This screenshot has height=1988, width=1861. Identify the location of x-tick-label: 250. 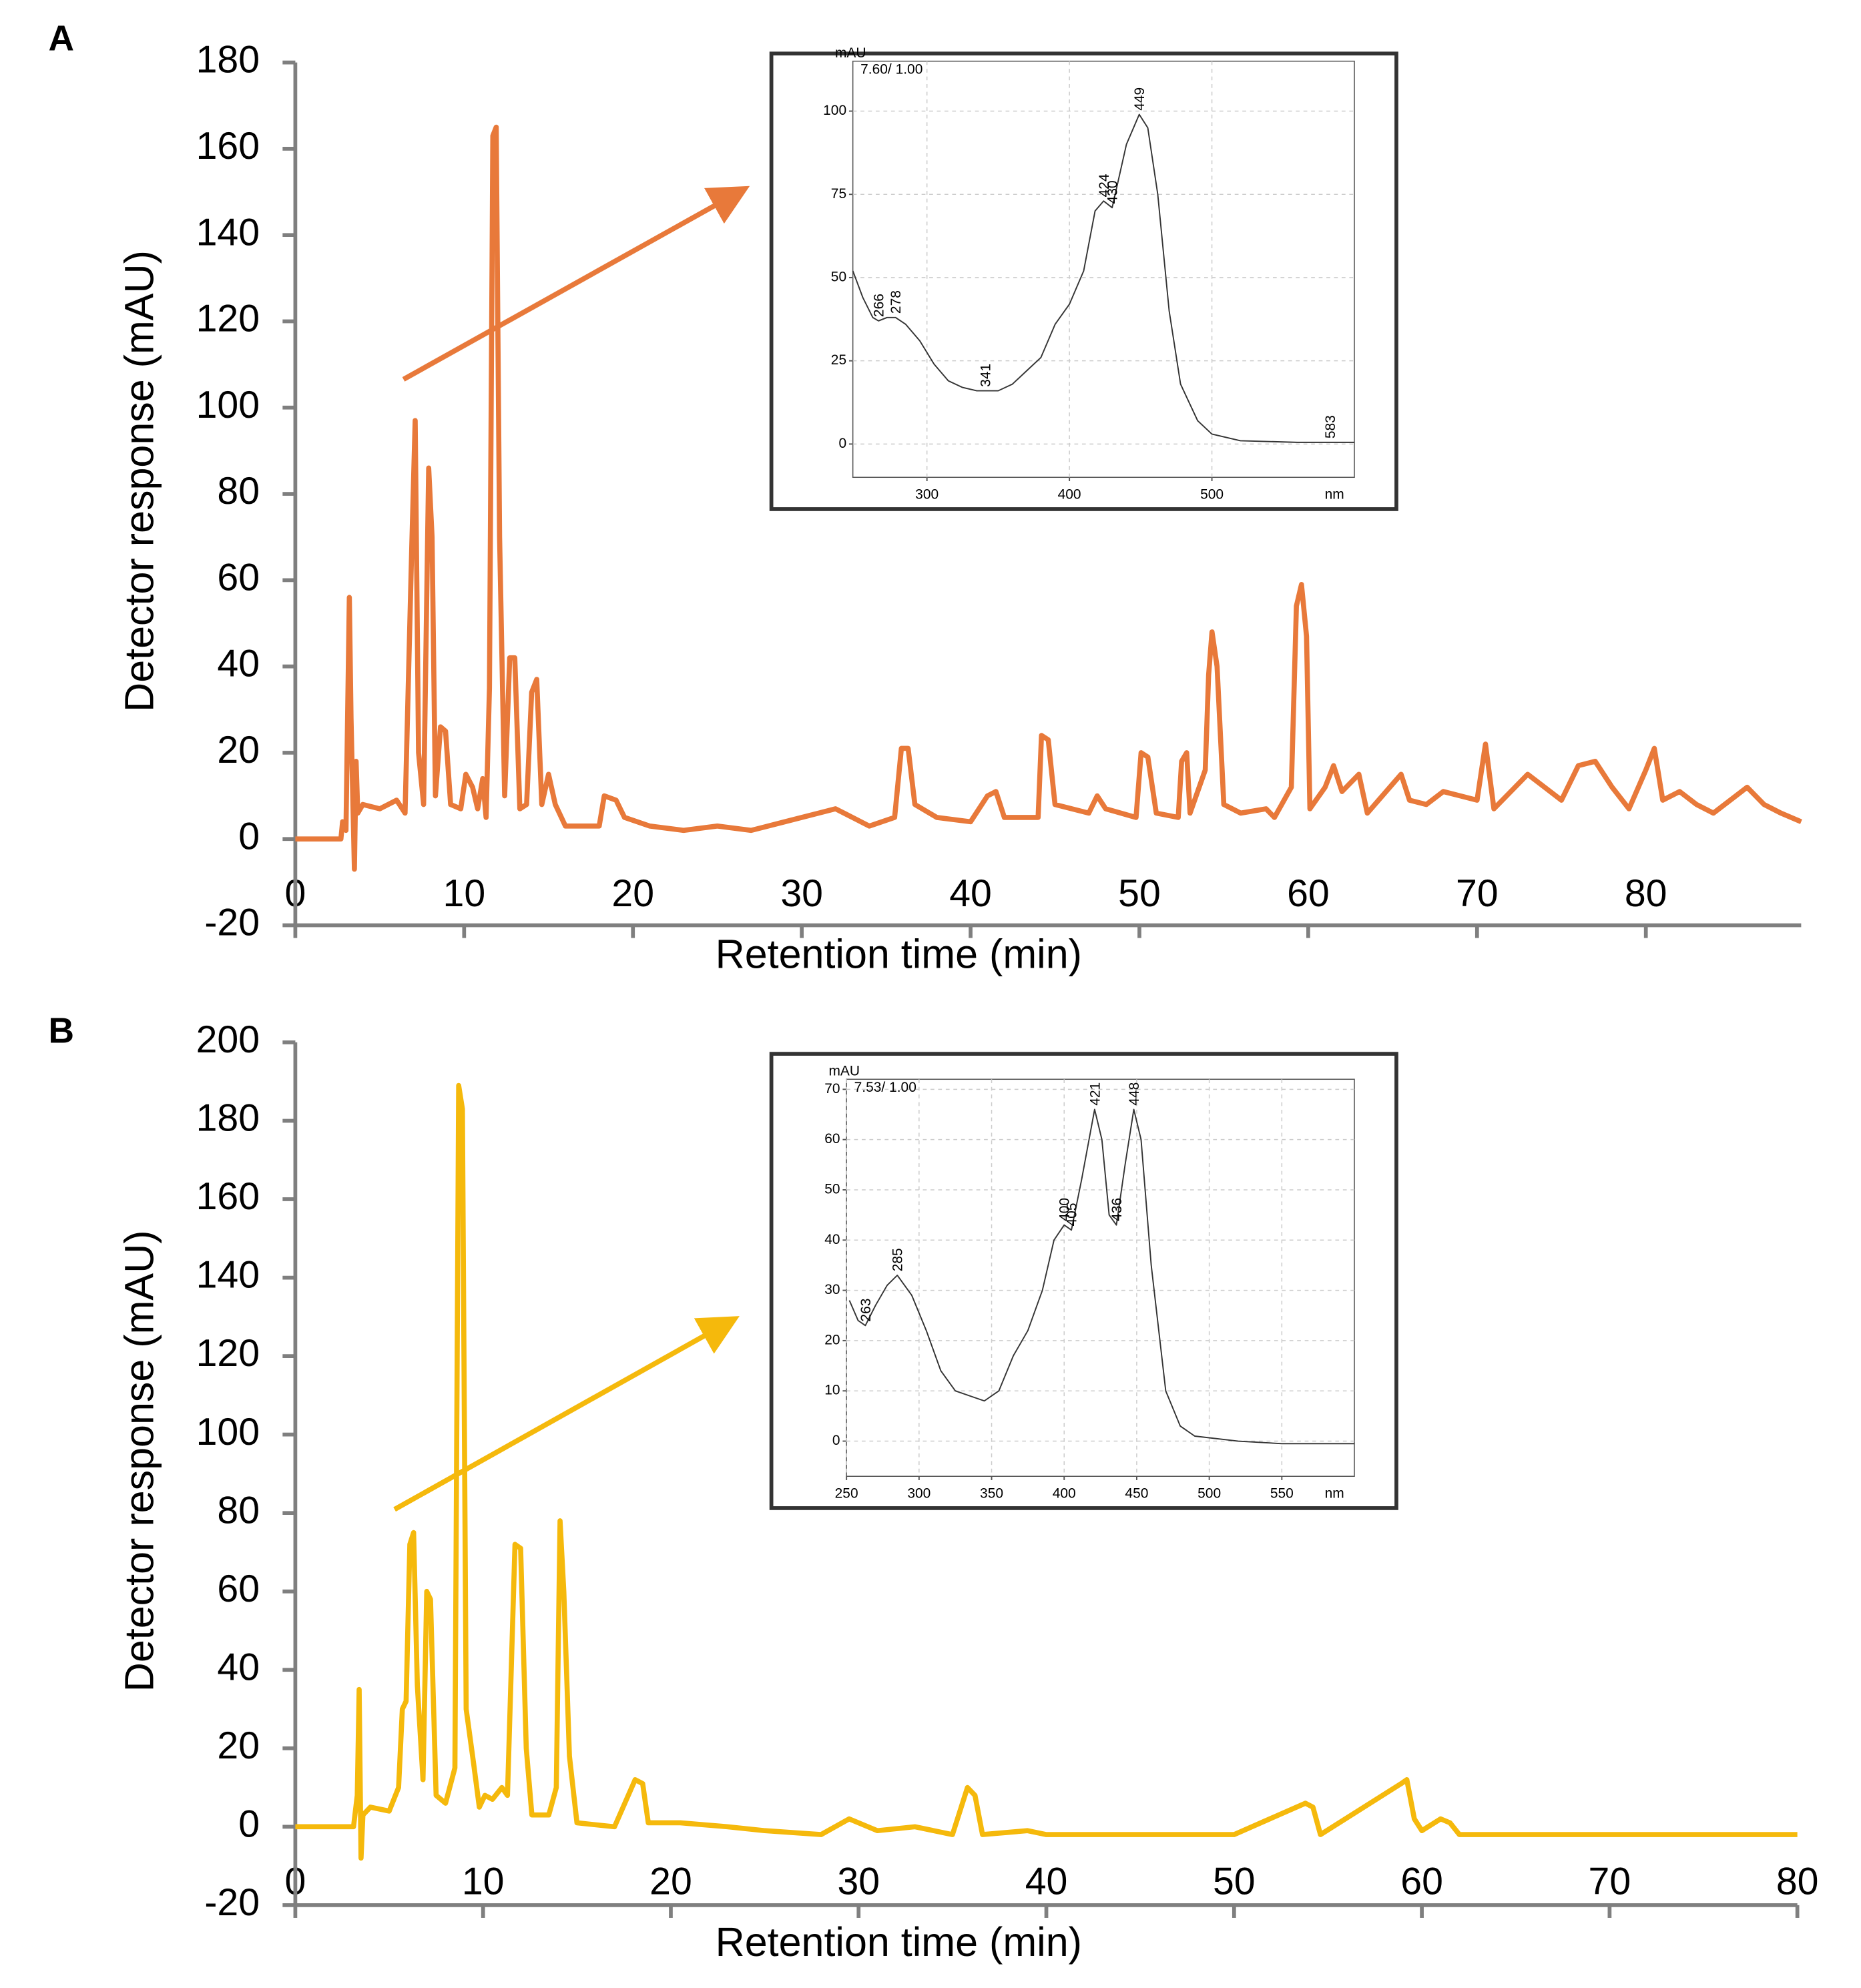
(846, 1493).